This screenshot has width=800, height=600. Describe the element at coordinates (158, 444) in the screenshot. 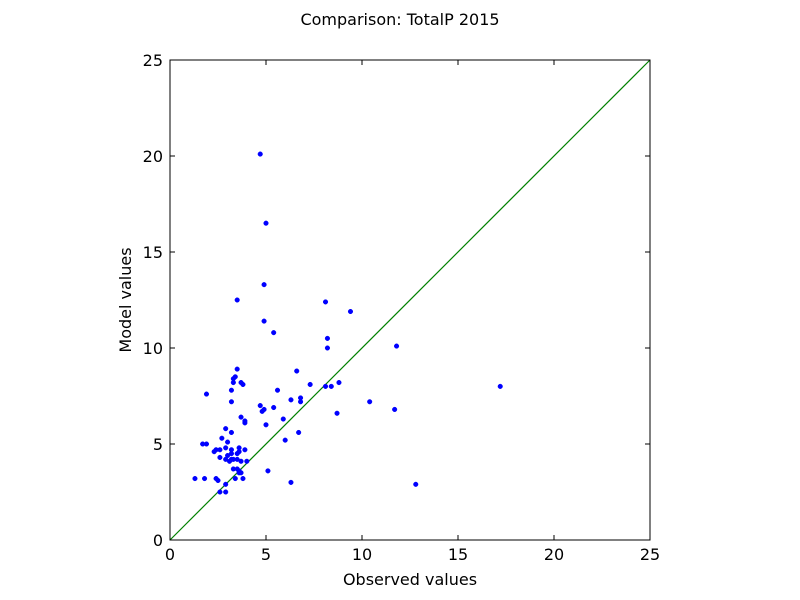

I see `y-tick-label: 5` at that location.